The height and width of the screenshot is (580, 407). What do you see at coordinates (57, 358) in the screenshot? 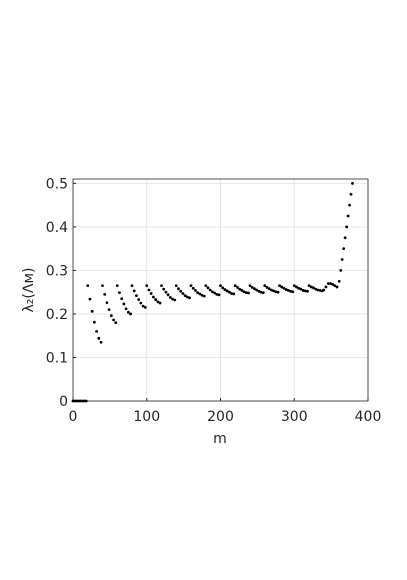
I see `y-tick-label: 0.1` at bounding box center [57, 358].